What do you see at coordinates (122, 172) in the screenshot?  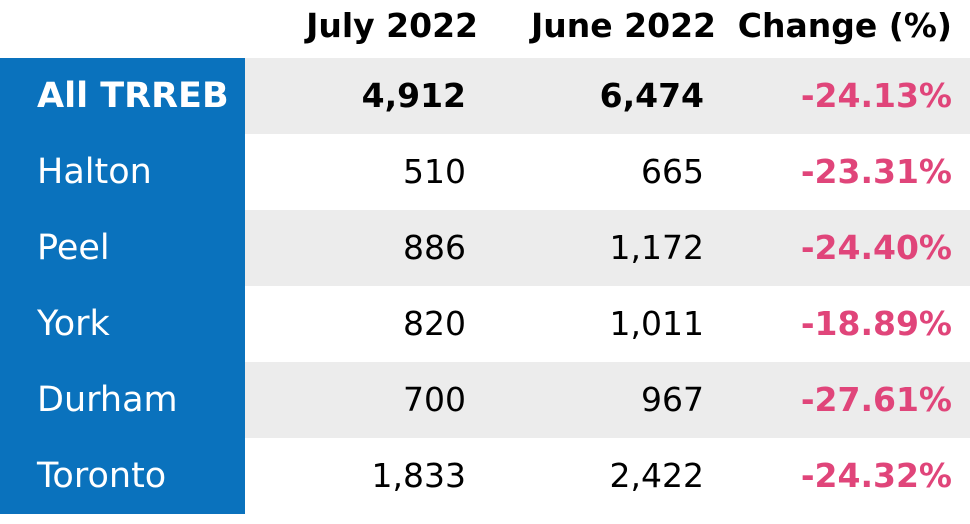 I see `region-label: Halton` at bounding box center [122, 172].